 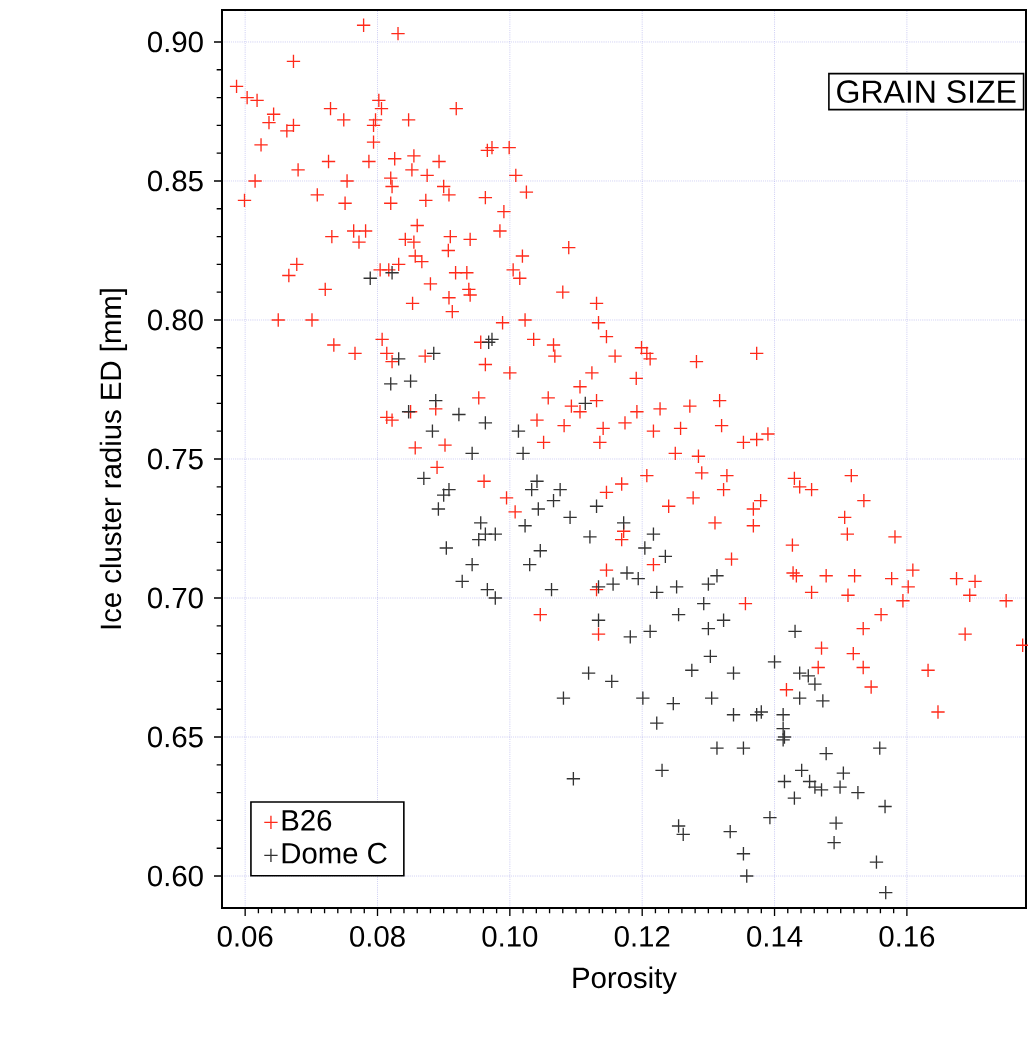 What do you see at coordinates (926, 91) in the screenshot?
I see `annotation: GRAIN SIZE` at bounding box center [926, 91].